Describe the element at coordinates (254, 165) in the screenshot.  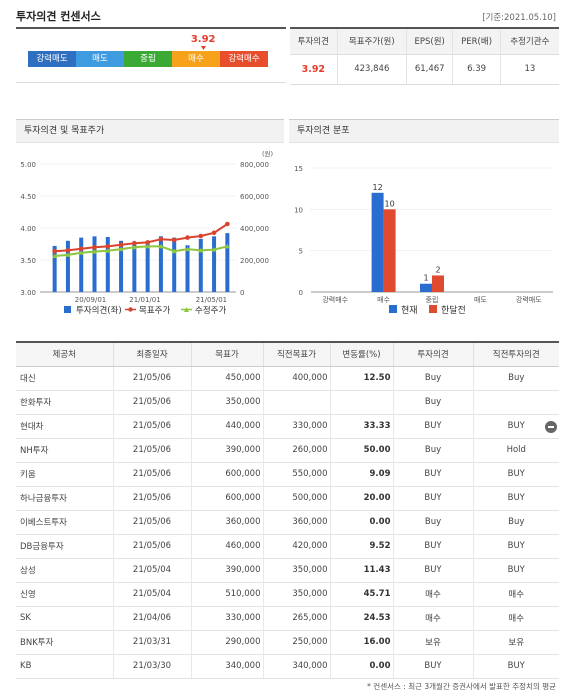
I see `right-tick-label: 800,000` at that location.